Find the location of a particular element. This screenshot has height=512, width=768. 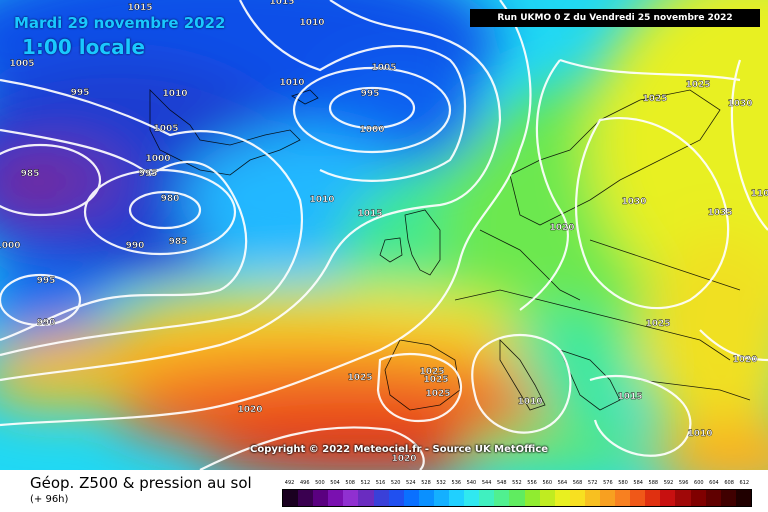

color-scale-bar is located at coordinates (517, 498).